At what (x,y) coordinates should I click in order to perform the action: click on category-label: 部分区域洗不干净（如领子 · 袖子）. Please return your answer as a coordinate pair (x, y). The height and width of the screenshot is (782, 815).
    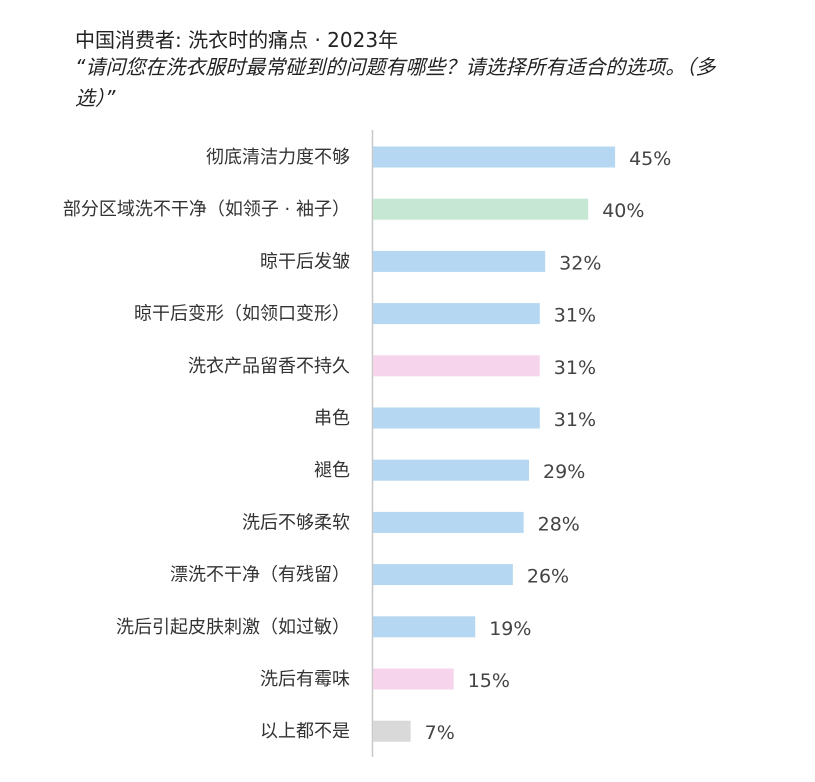
    Looking at the image, I should click on (206, 209).